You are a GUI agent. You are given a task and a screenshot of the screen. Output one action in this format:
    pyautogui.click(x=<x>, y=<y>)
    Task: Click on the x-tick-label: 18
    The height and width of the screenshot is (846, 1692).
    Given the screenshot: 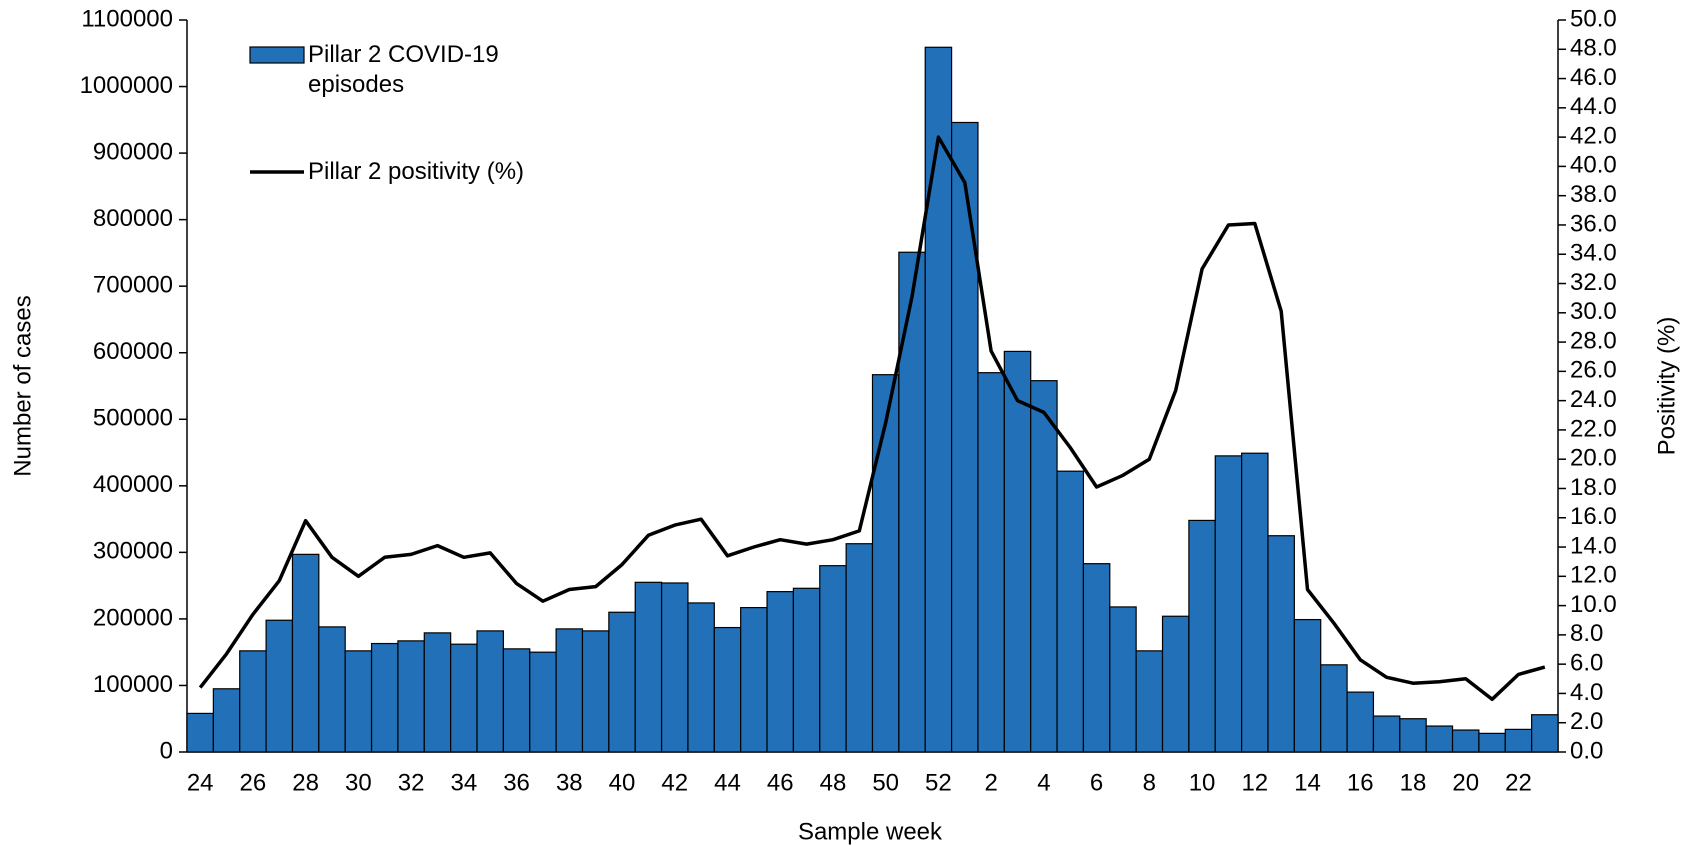 What is the action you would take?
    pyautogui.click(x=1413, y=782)
    